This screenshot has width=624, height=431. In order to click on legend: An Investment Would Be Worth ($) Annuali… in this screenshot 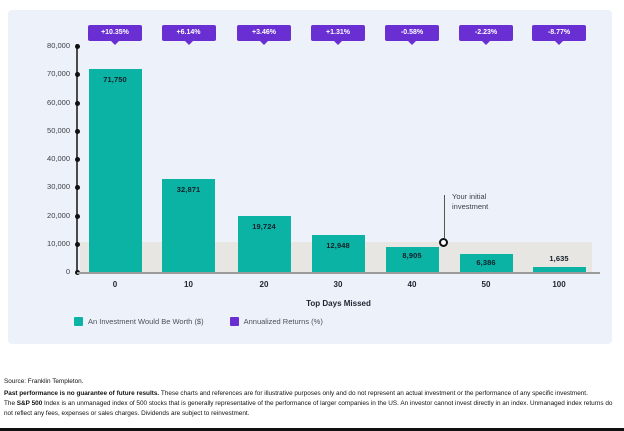, I will do `click(198, 321)`.